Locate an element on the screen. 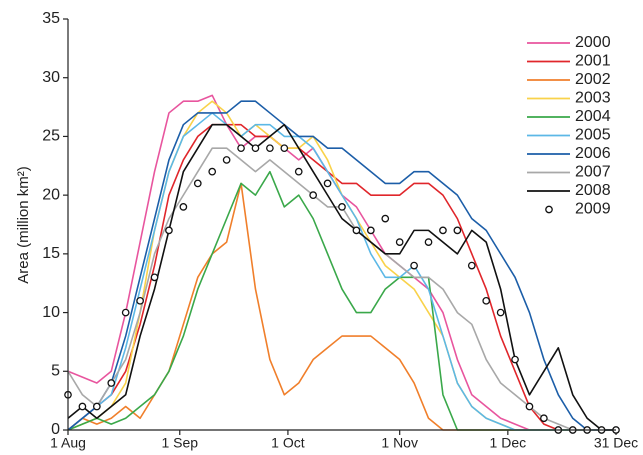 The width and height of the screenshot is (643, 455). legend-label: 2005 is located at coordinates (593, 135).